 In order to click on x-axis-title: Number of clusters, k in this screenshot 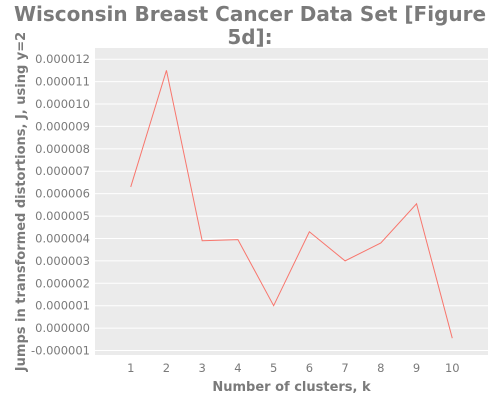, I will do `click(291, 387)`.